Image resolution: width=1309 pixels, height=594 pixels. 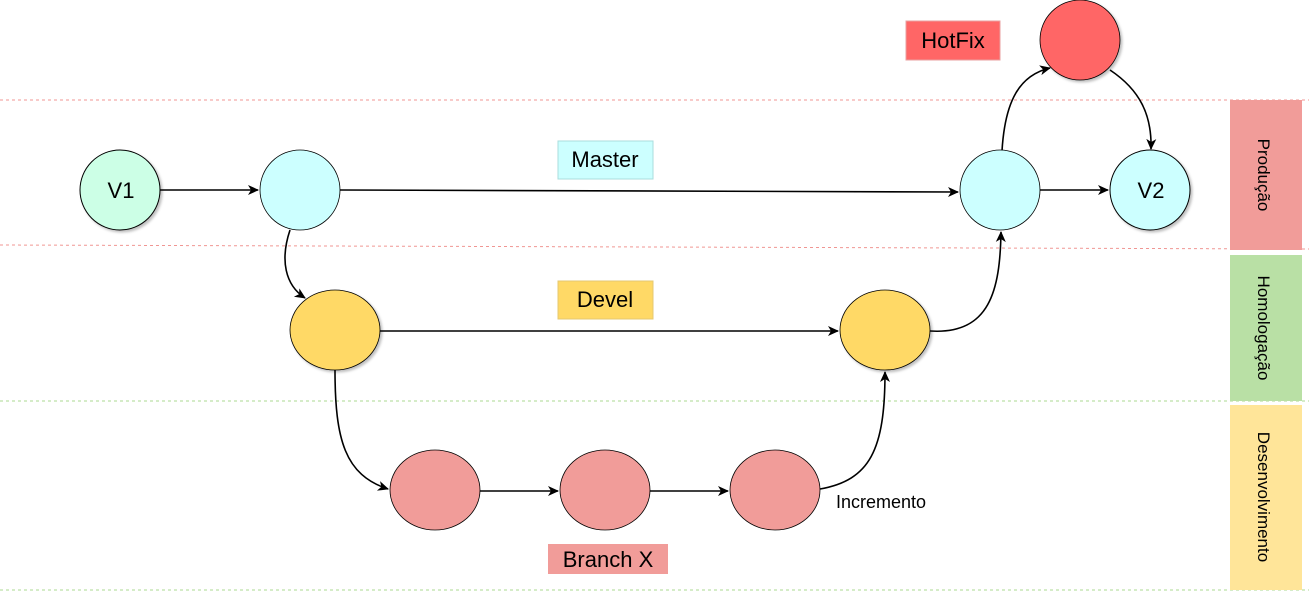 I want to click on label-branch-text: Branch X, so click(x=608, y=559).